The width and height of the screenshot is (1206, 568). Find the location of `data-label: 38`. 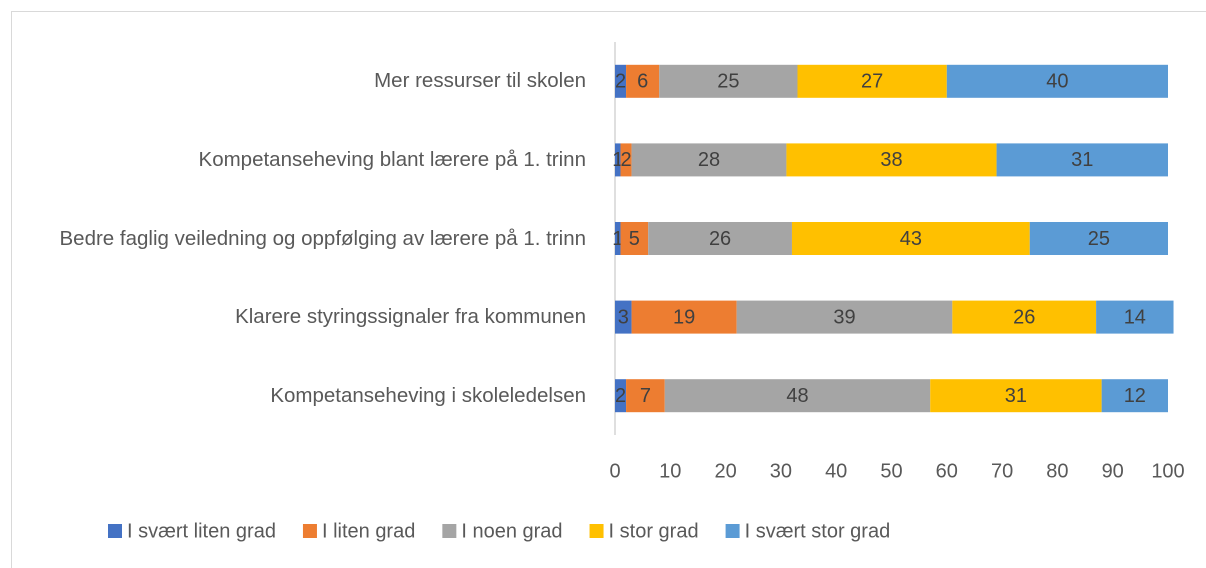

data-label: 38 is located at coordinates (891, 160).